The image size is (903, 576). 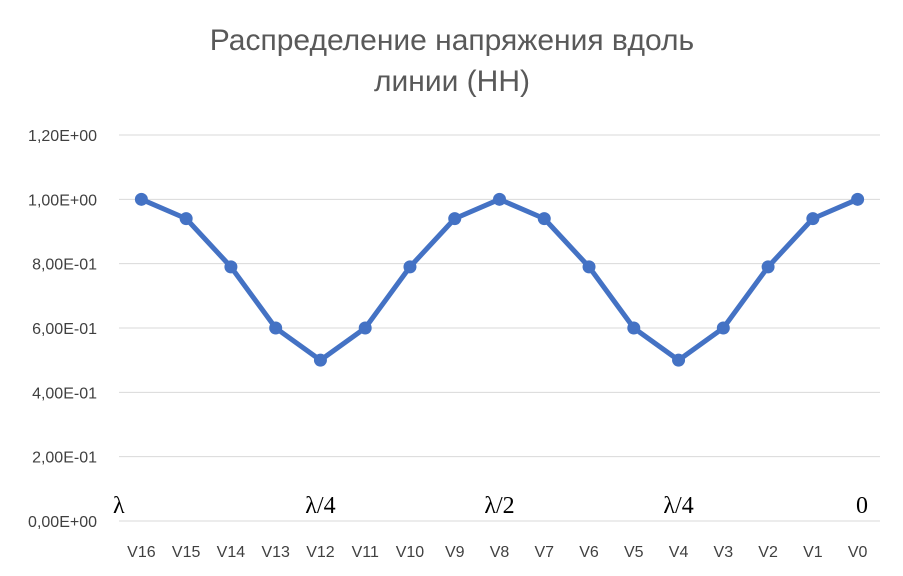 I want to click on annotation-label: 0, so click(x=862, y=506).